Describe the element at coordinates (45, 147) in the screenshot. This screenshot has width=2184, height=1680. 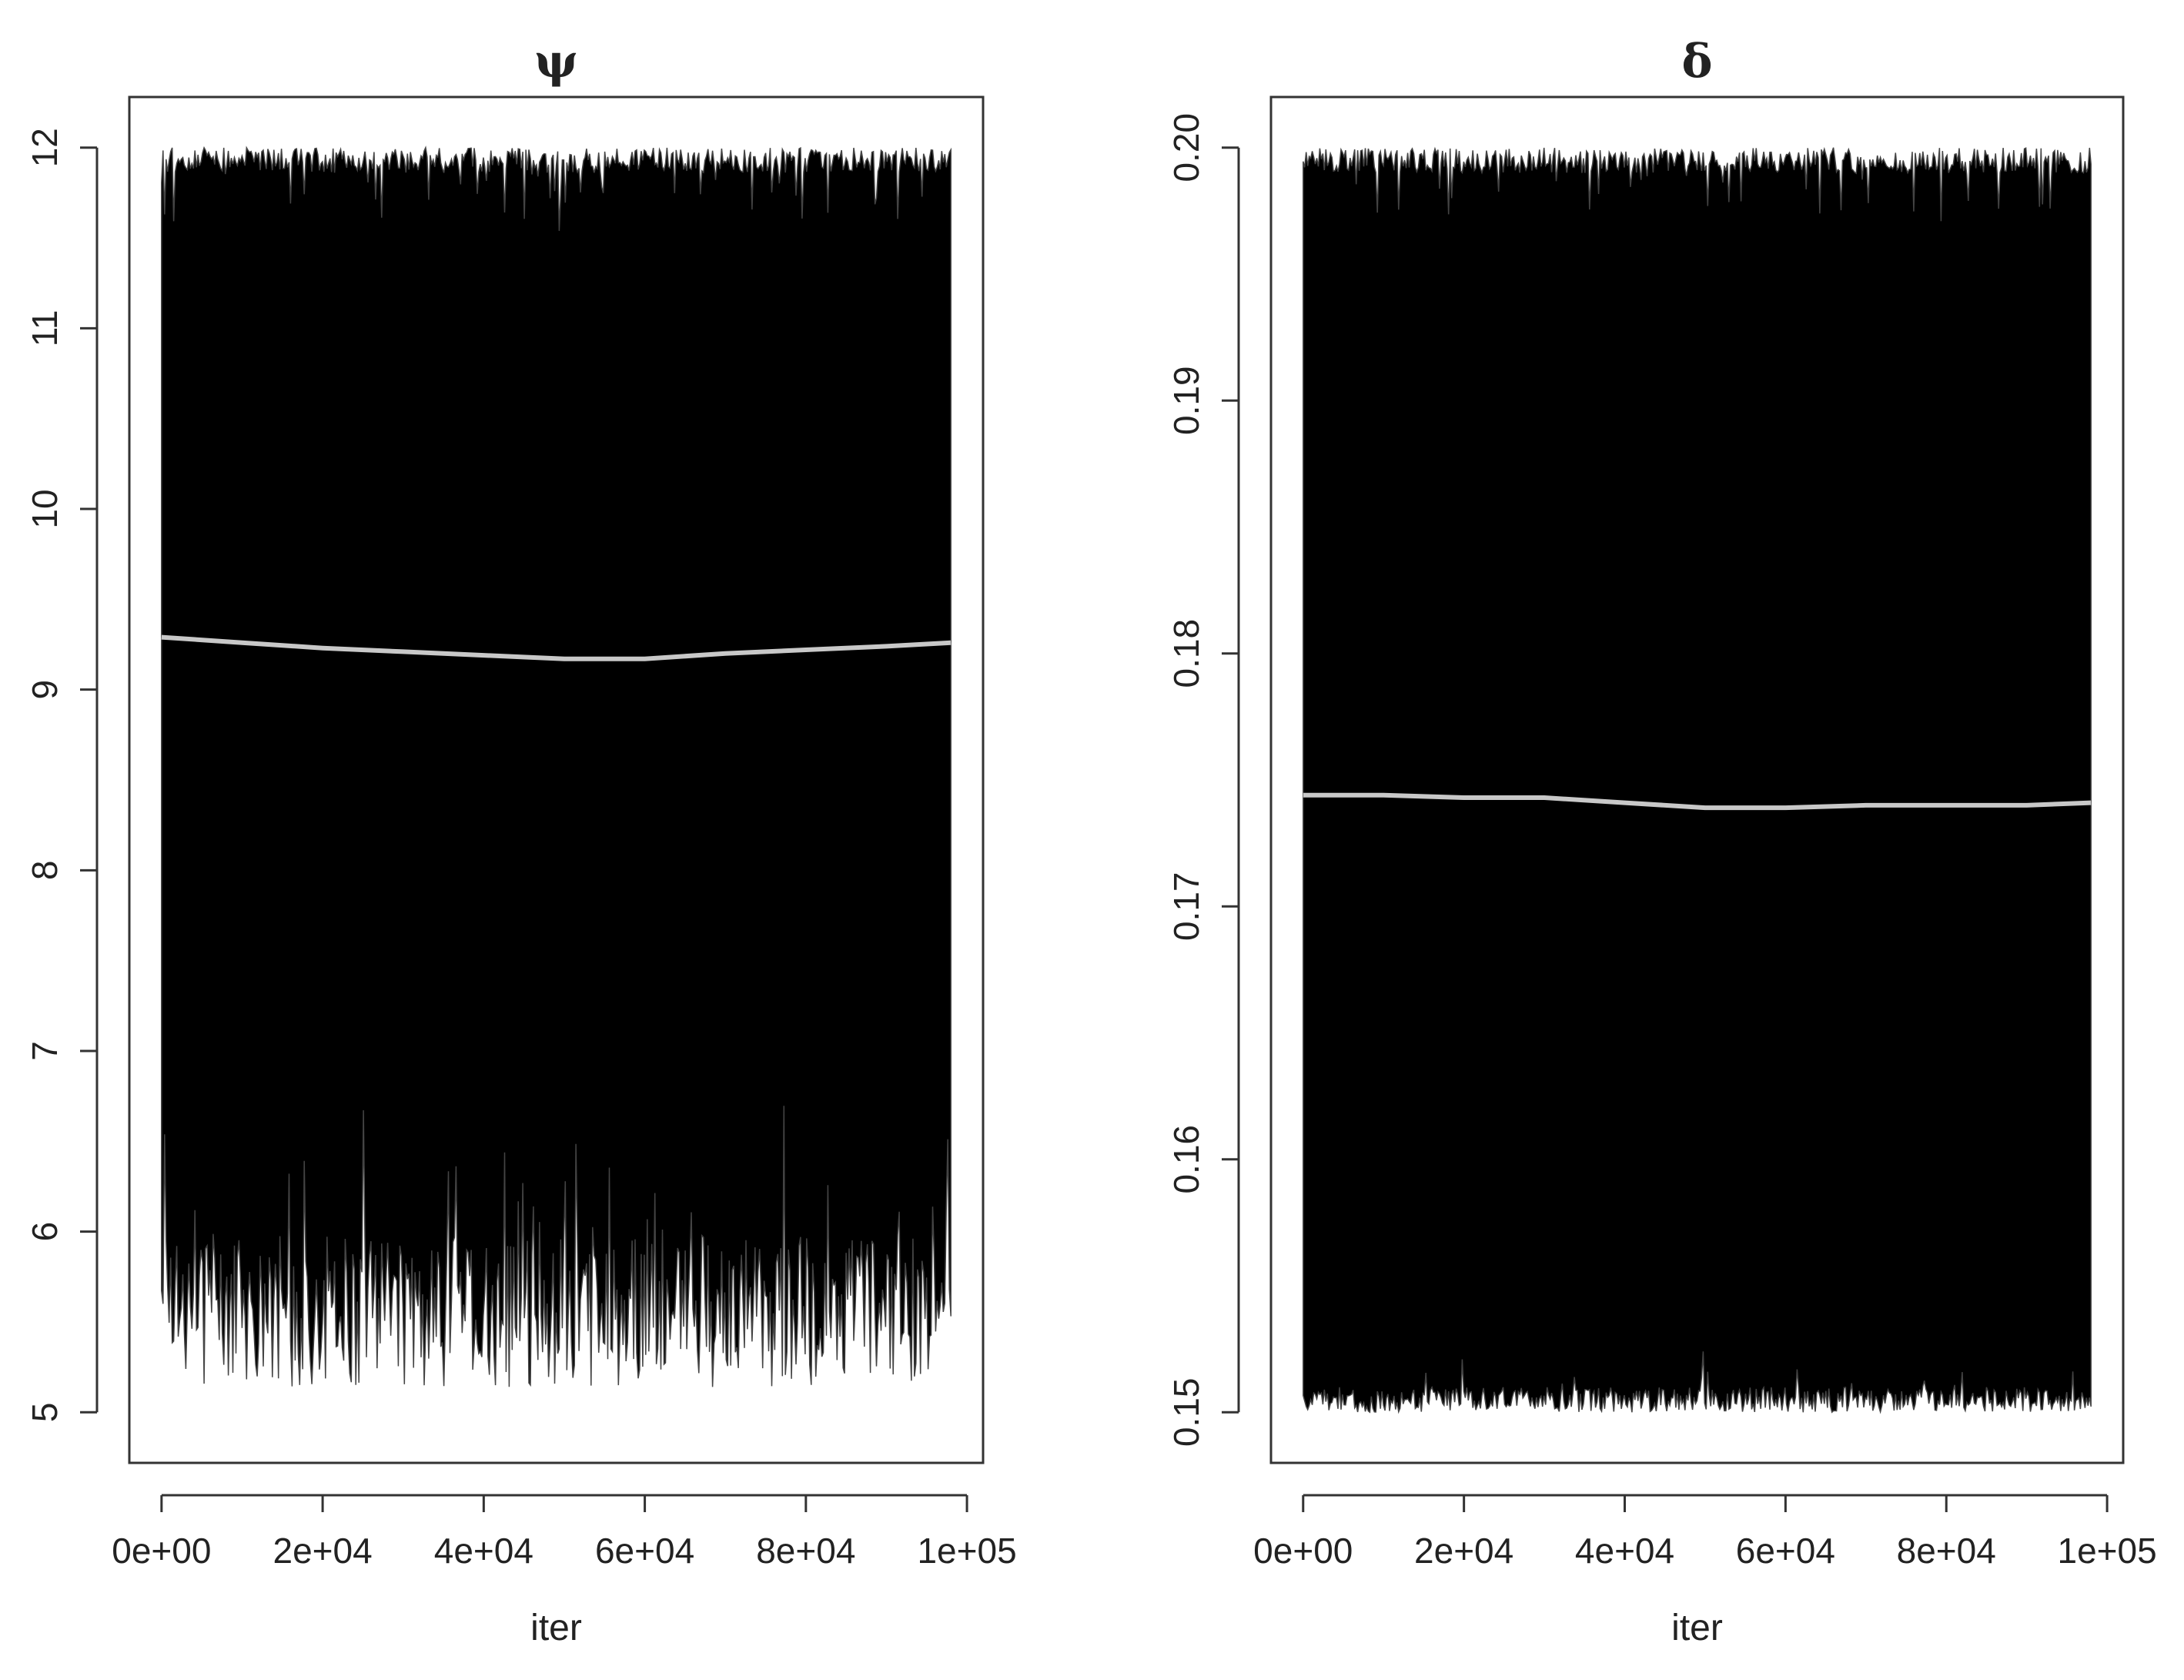
I see `psi-y-tick-label: 12` at that location.